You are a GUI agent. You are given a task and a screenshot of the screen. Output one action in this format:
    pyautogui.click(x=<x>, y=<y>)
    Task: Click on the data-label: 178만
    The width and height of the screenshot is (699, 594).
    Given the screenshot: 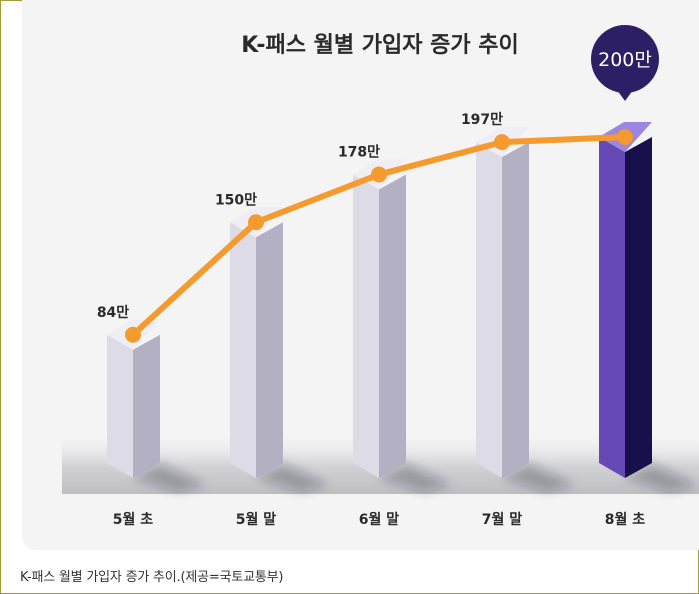 What is the action you would take?
    pyautogui.click(x=359, y=153)
    